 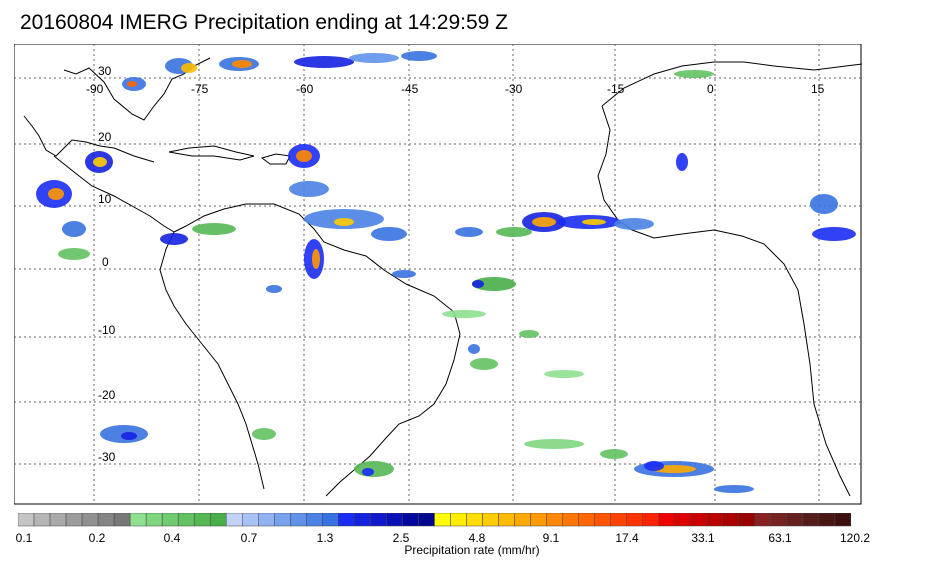 I want to click on longitude-label: -30, so click(x=514, y=89).